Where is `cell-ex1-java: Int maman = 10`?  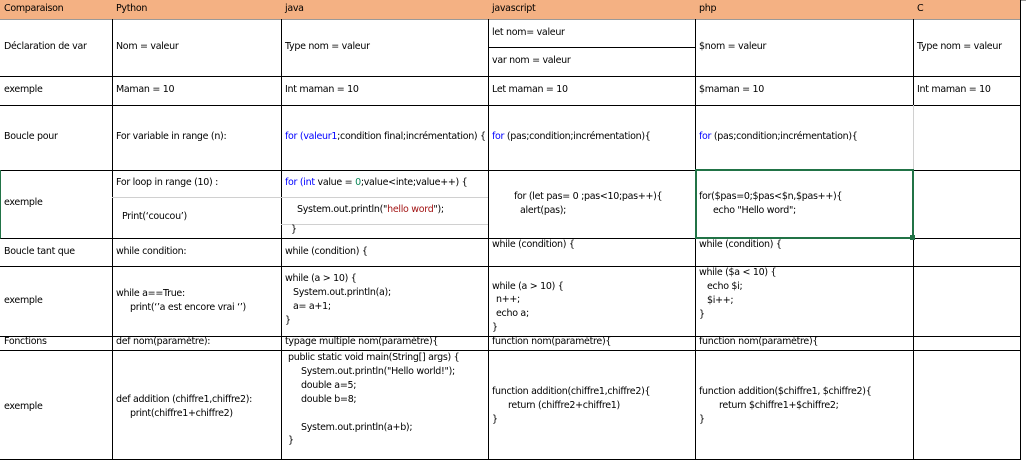 cell-ex1-java: Int maman = 10 is located at coordinates (385, 91).